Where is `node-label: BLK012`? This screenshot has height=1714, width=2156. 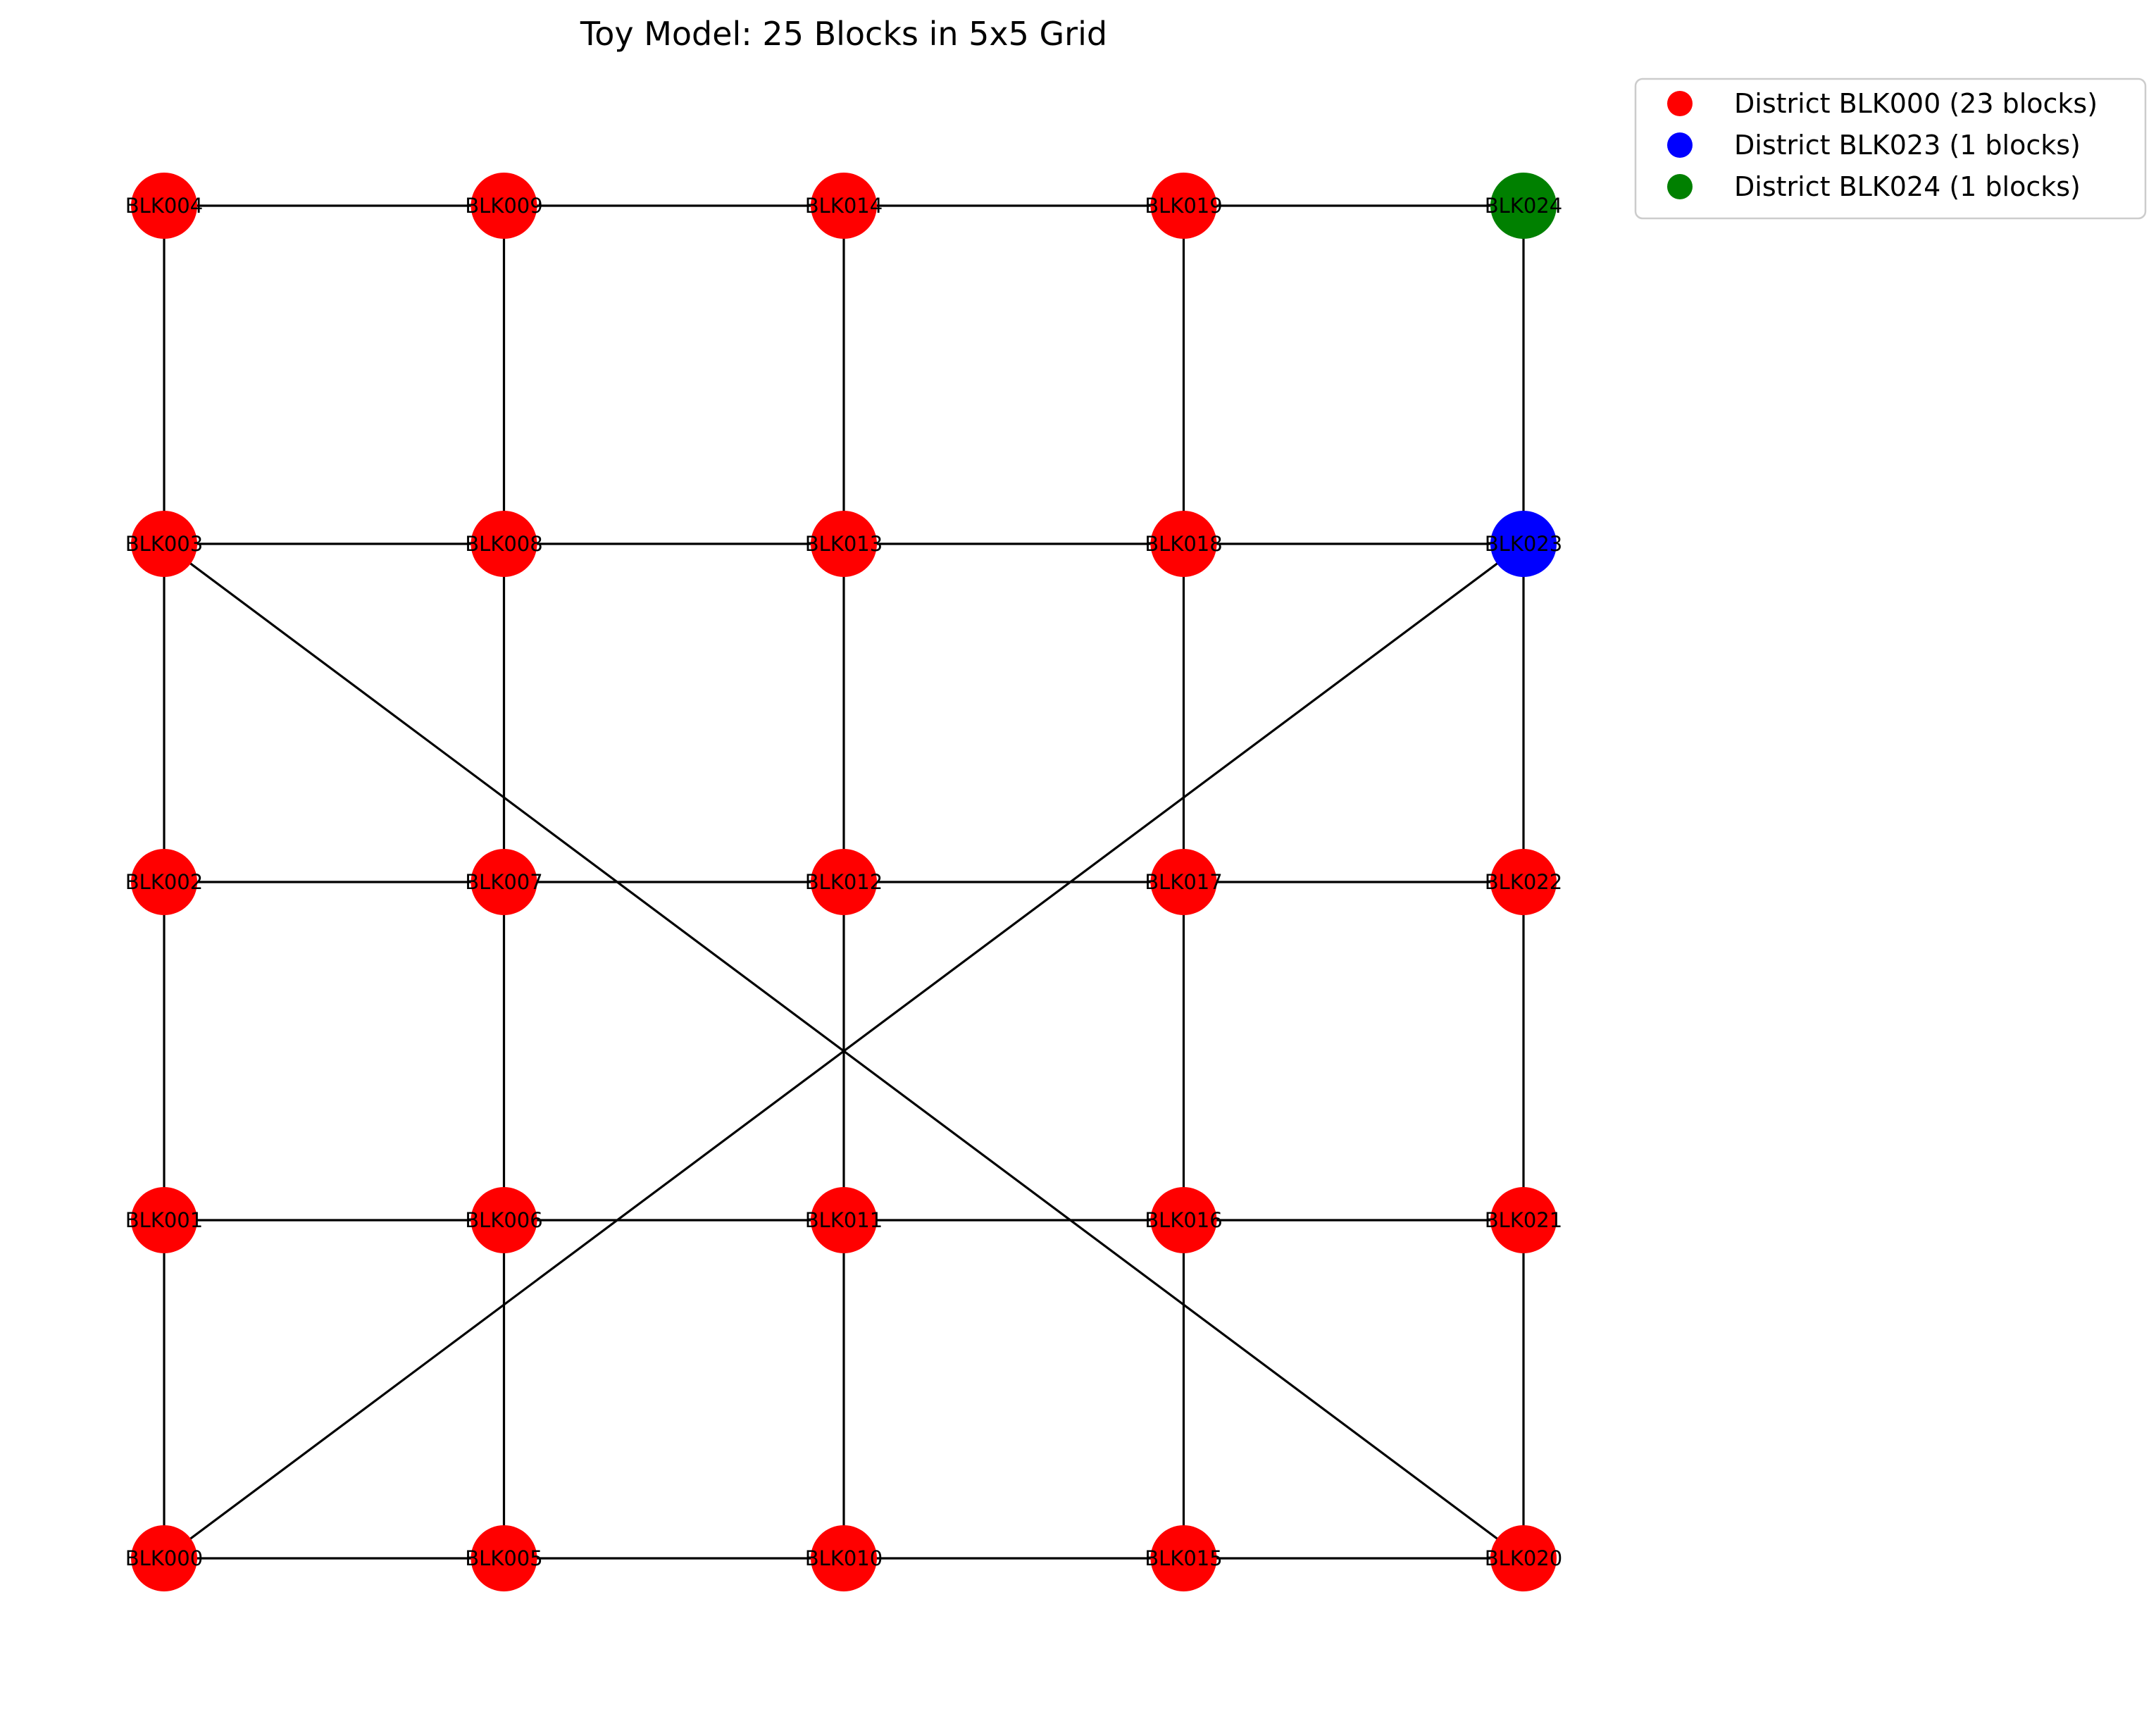 node-label: BLK012 is located at coordinates (844, 882).